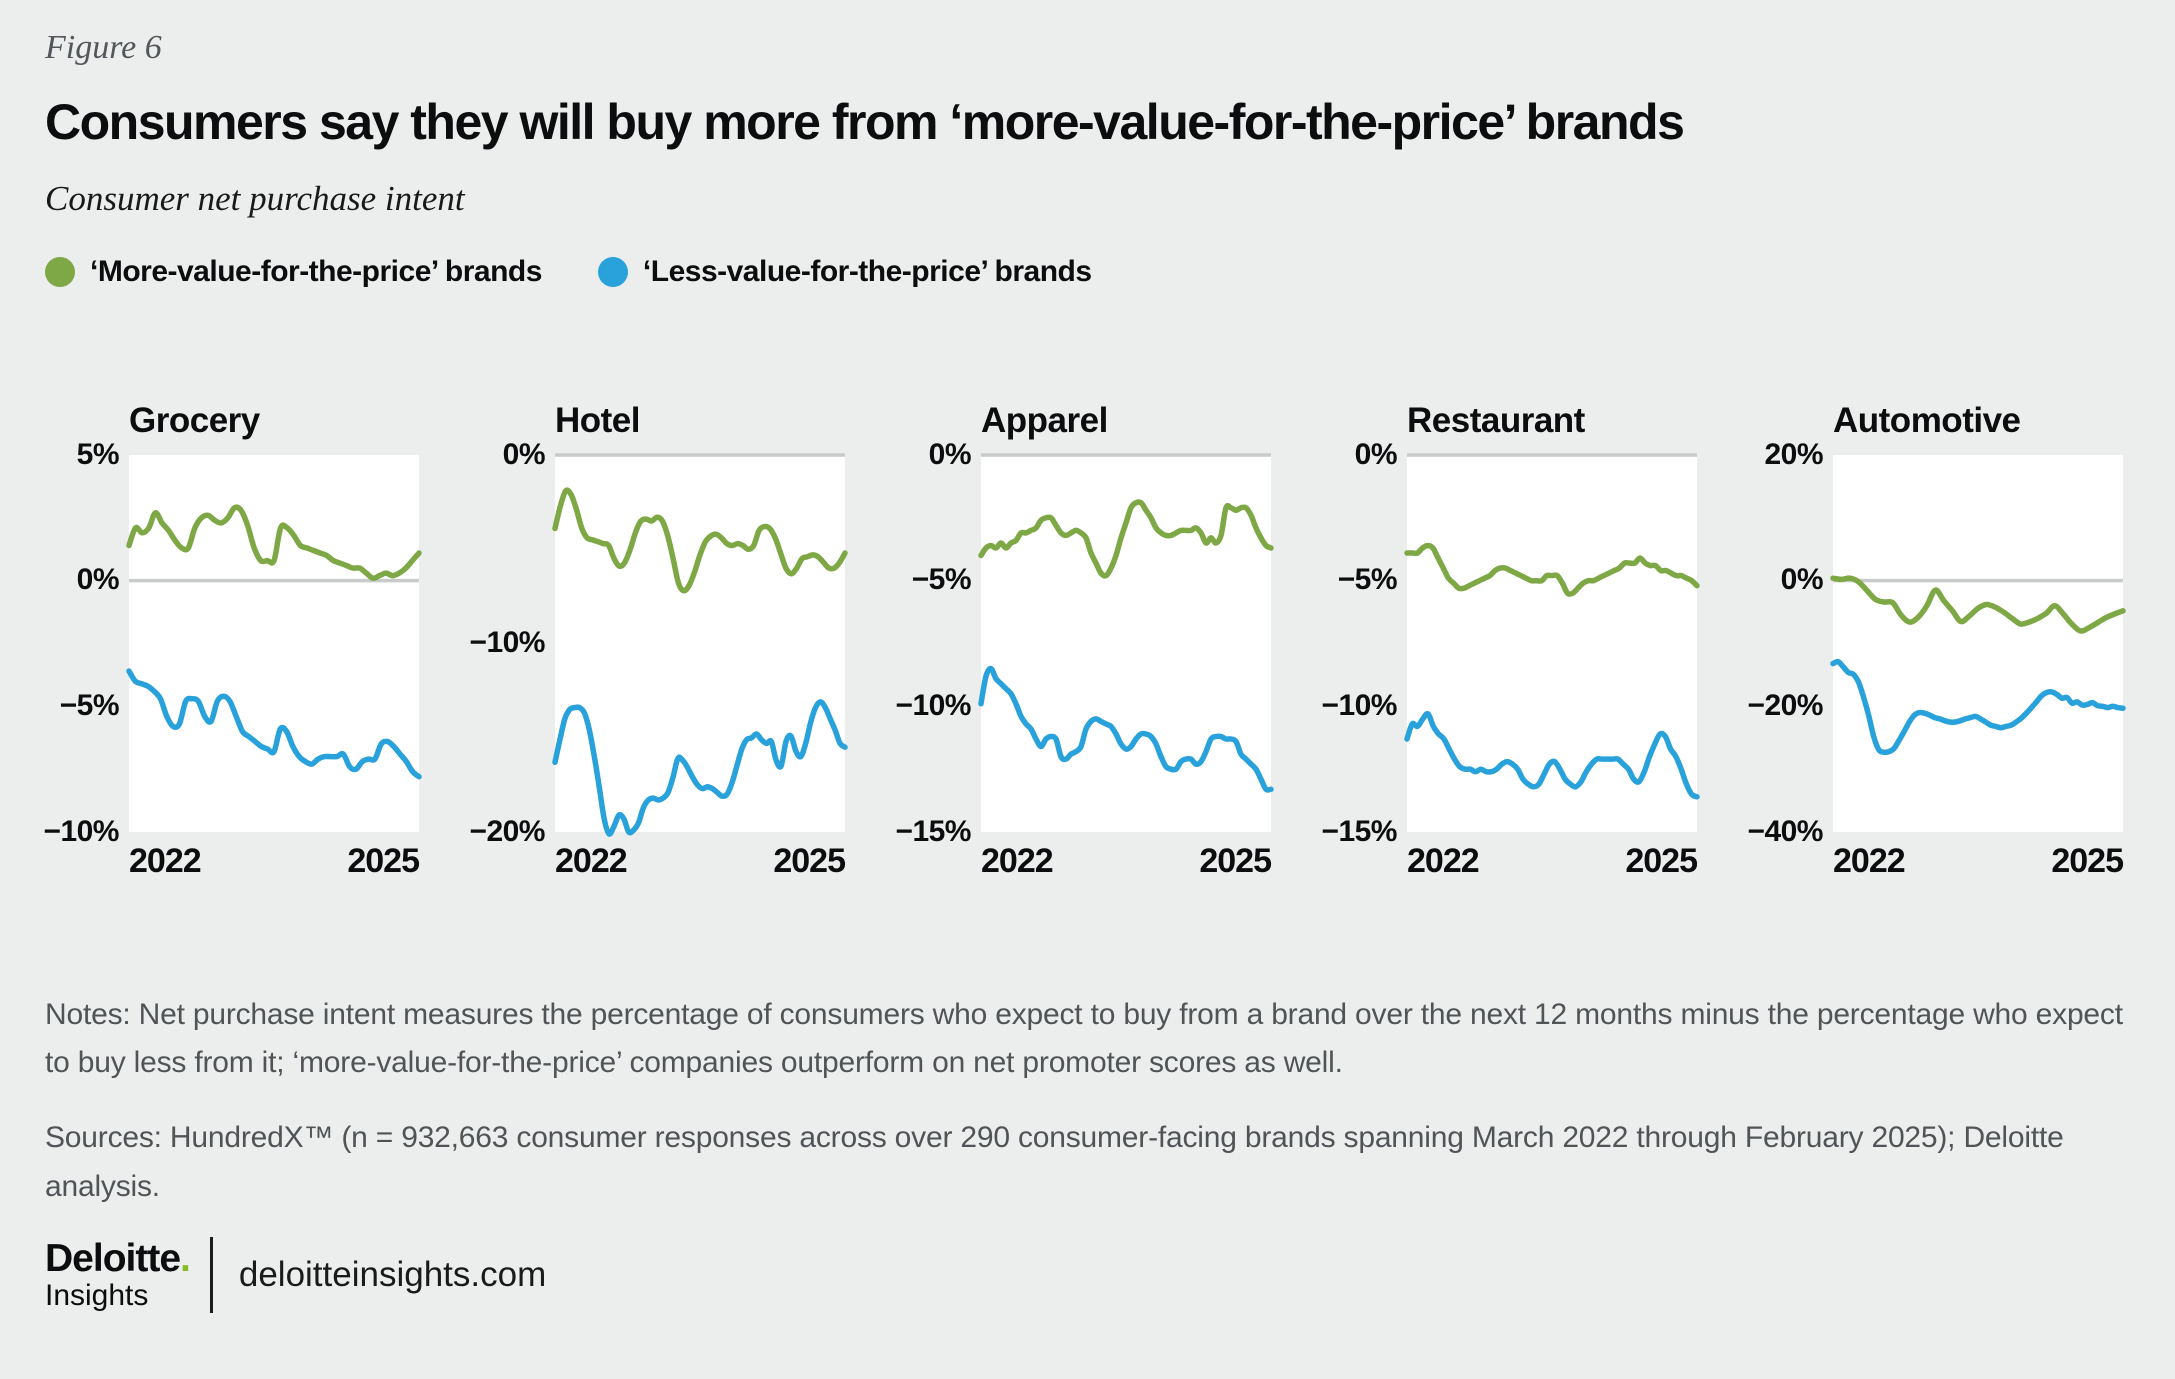  What do you see at coordinates (103, 47) in the screenshot?
I see `figure-label: Figure 6` at bounding box center [103, 47].